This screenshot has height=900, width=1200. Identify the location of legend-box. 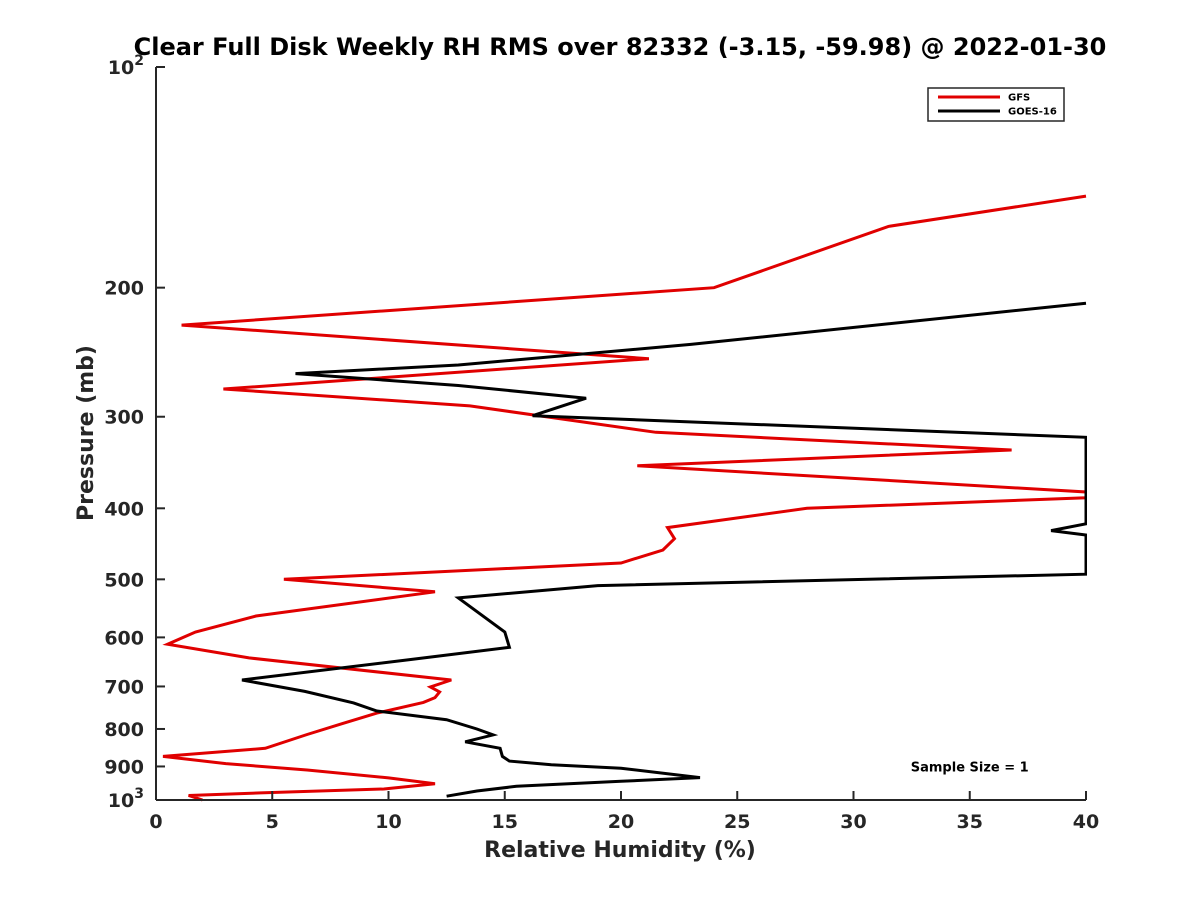
(996, 104).